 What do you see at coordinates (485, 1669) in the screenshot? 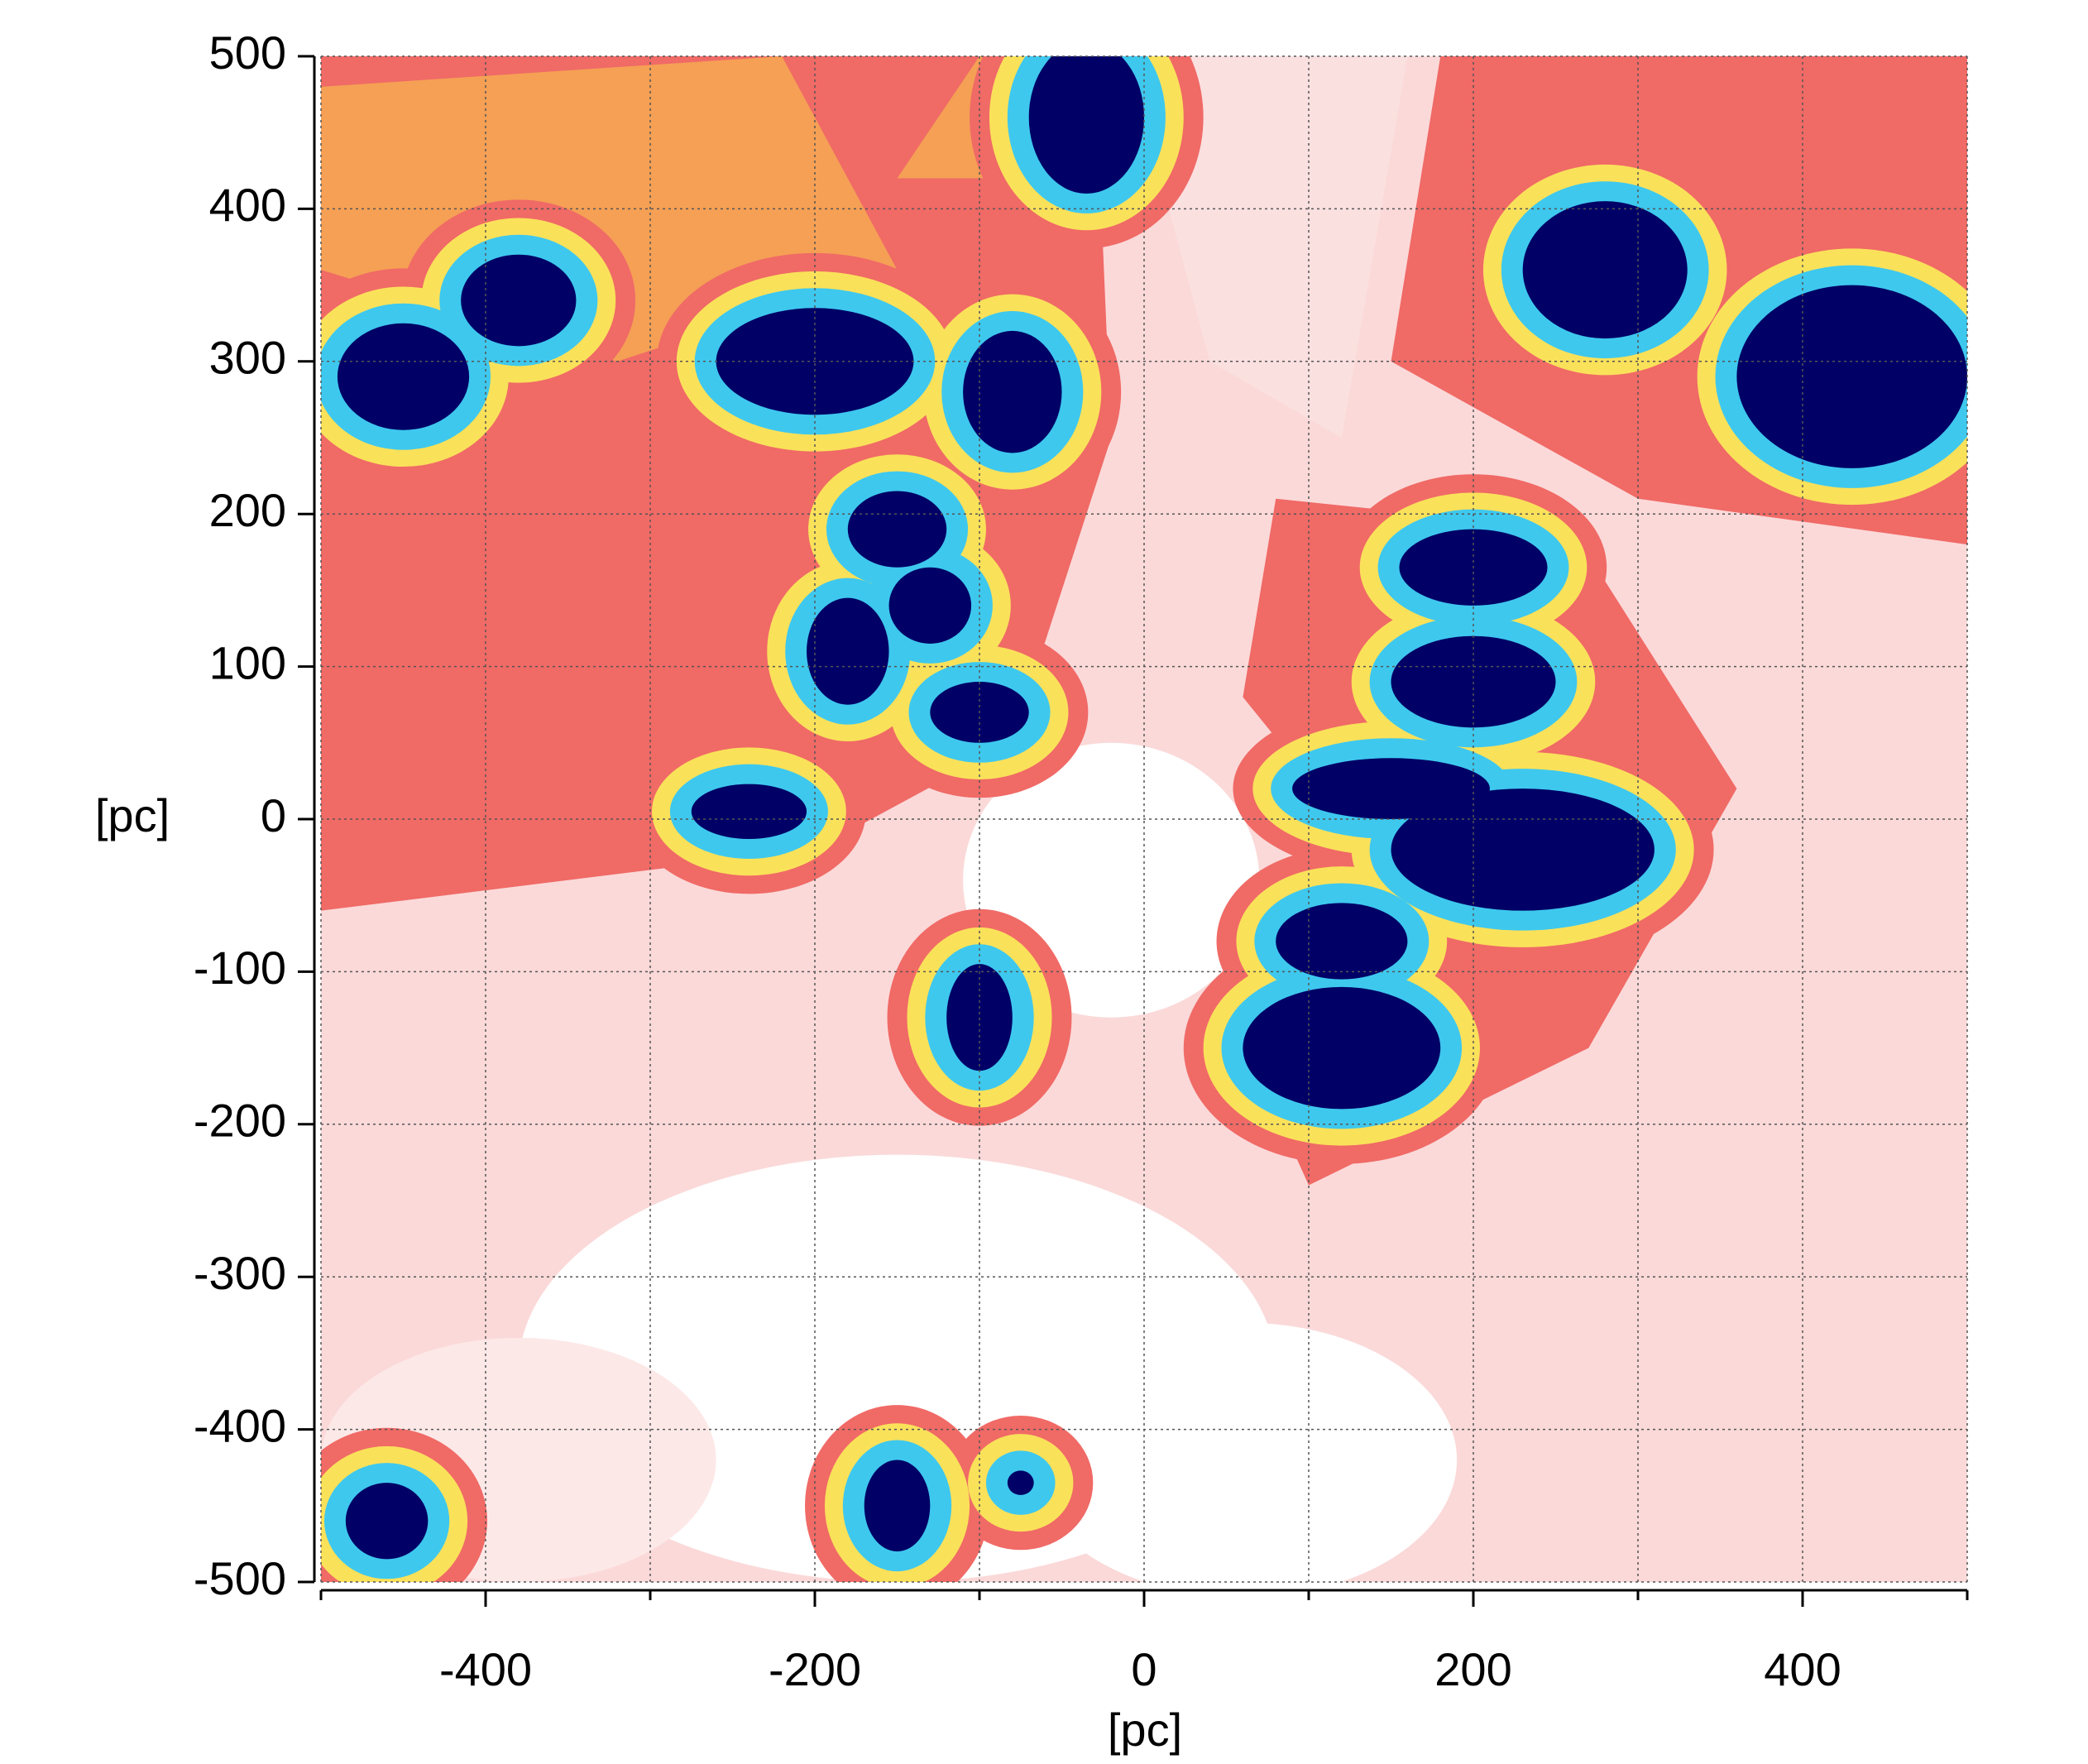
I see `x-tick-label: -400` at bounding box center [485, 1669].